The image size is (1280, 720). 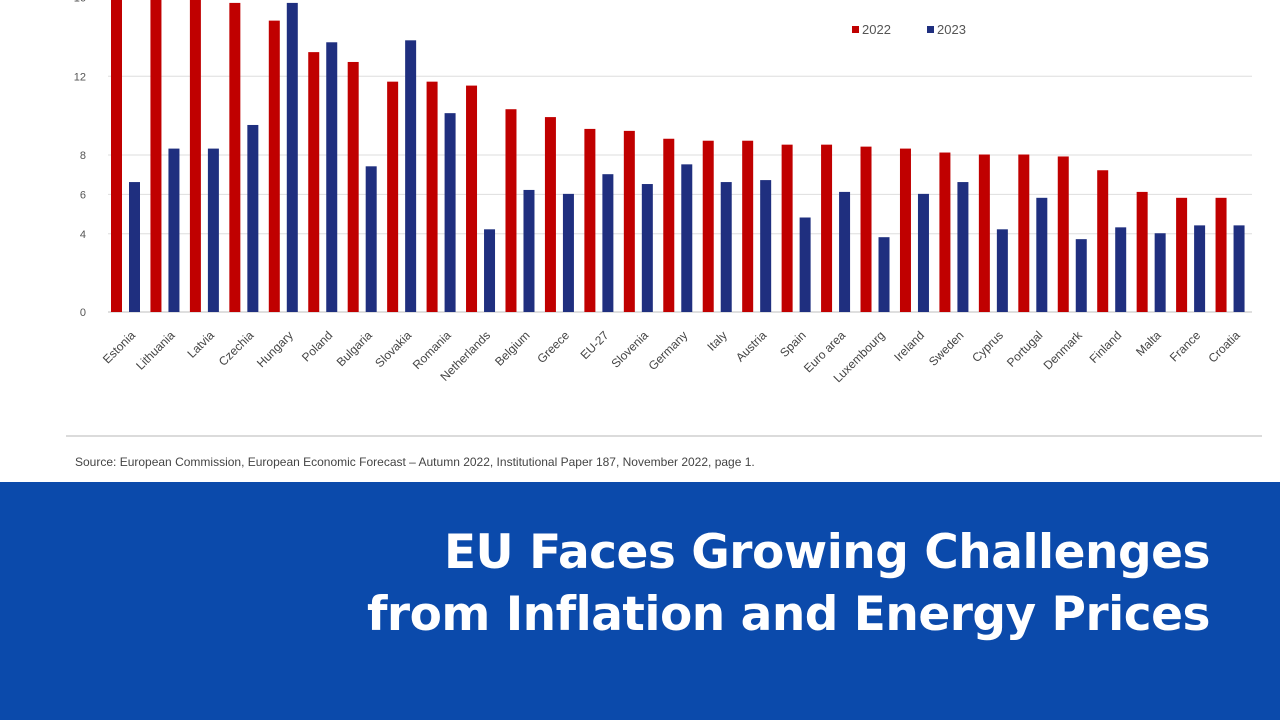 What do you see at coordinates (1024, 233) in the screenshot?
I see `bar-2022-portugal` at bounding box center [1024, 233].